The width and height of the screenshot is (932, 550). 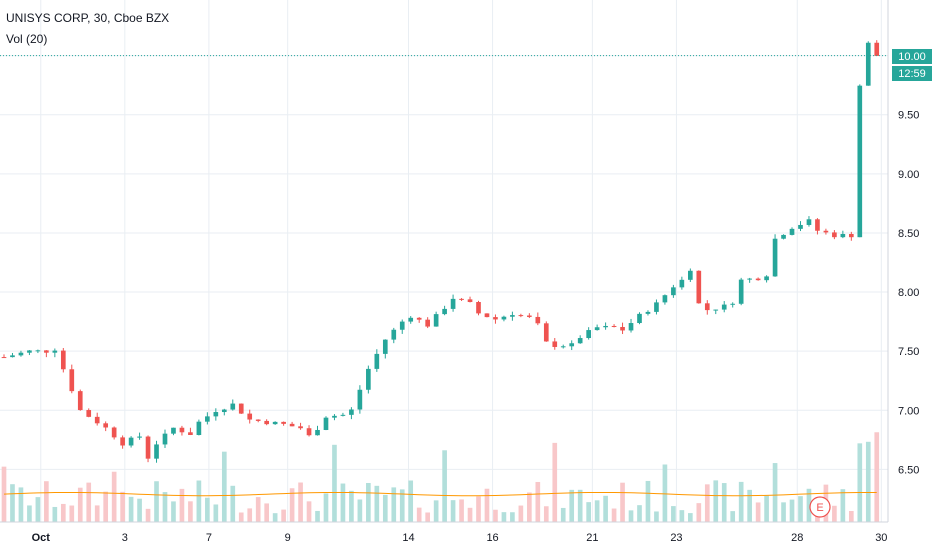 I want to click on earnings-marker: E, so click(x=820, y=507).